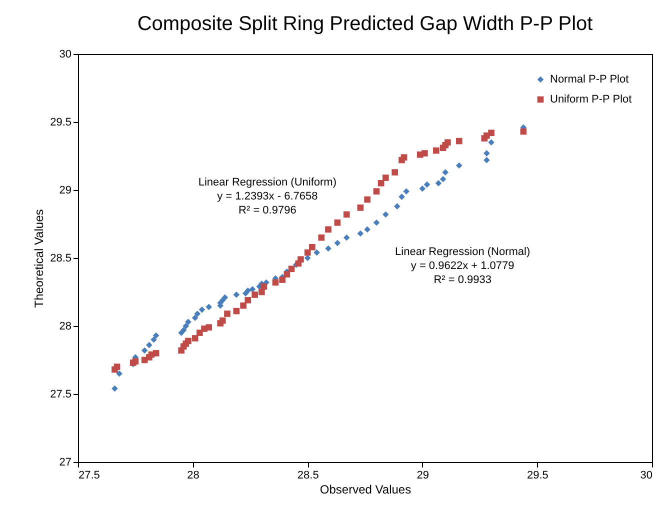 This screenshot has height=514, width=659. What do you see at coordinates (537, 476) in the screenshot?
I see `x-tick-label: 29.5` at bounding box center [537, 476].